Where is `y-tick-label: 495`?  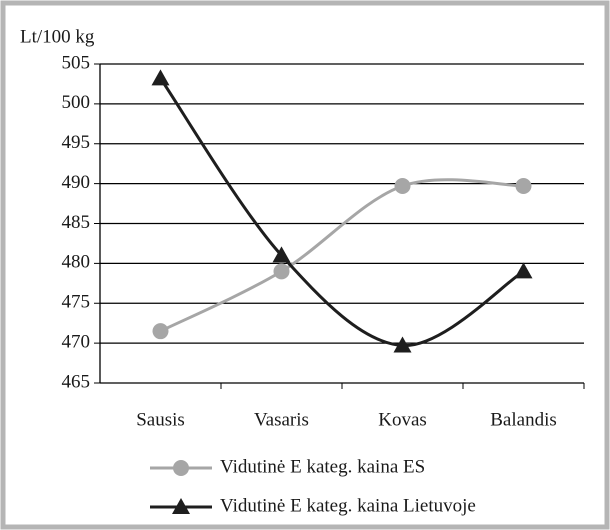
y-tick-label: 495 is located at coordinates (76, 142).